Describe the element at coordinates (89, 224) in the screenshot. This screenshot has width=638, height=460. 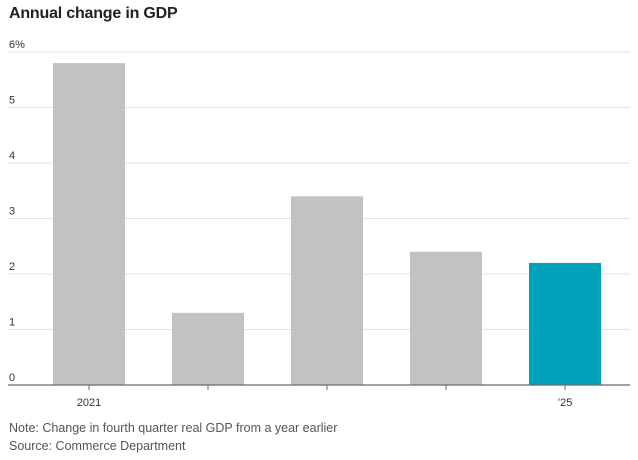
I see `bar-2021` at that location.